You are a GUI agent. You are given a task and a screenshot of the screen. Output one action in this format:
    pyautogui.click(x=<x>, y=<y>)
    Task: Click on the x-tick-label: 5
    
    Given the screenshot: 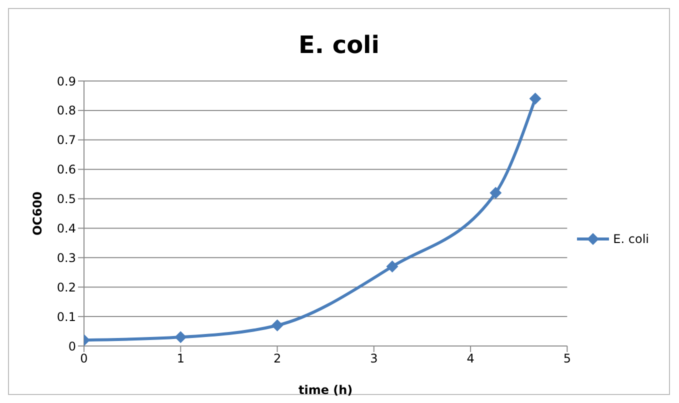 What is the action you would take?
    pyautogui.click(x=567, y=359)
    